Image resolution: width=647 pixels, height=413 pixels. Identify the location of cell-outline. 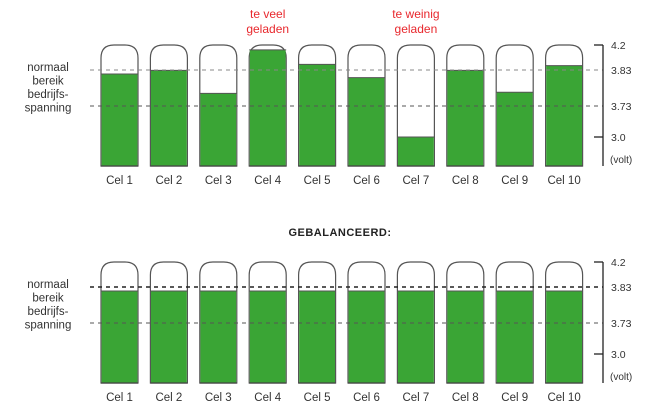
(415, 105).